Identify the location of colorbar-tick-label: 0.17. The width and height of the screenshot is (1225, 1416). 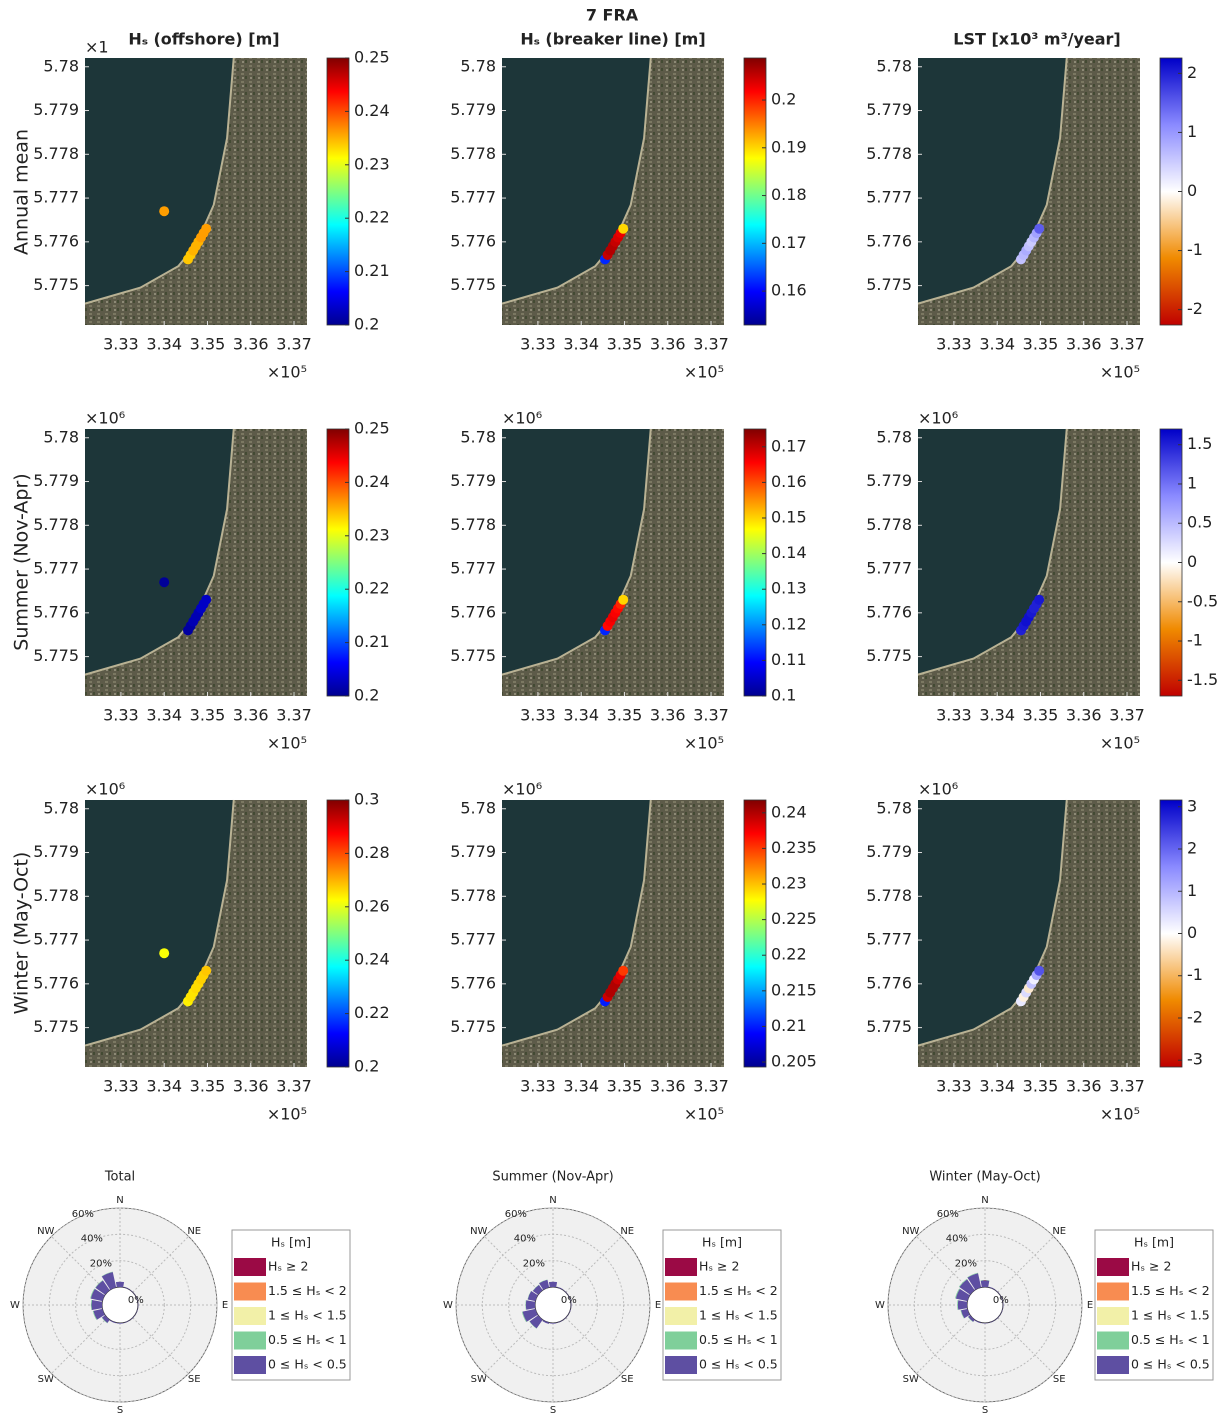
(789, 445).